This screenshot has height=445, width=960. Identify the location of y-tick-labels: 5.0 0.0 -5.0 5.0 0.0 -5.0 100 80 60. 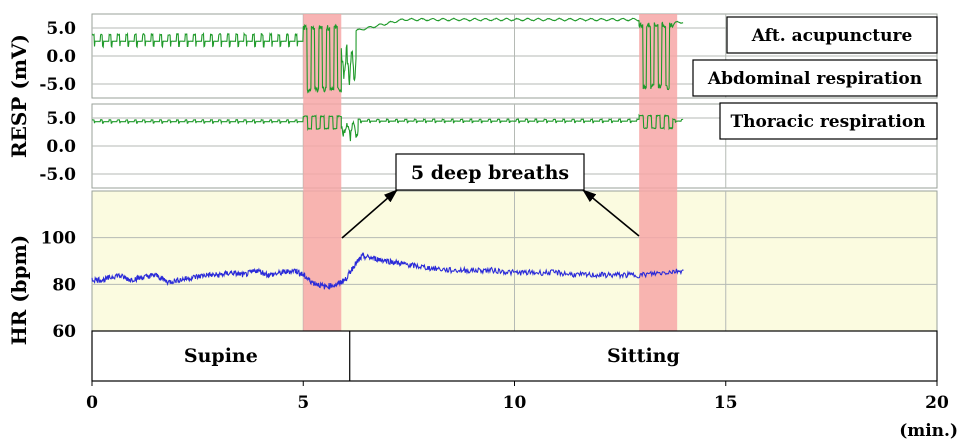
(57, 180).